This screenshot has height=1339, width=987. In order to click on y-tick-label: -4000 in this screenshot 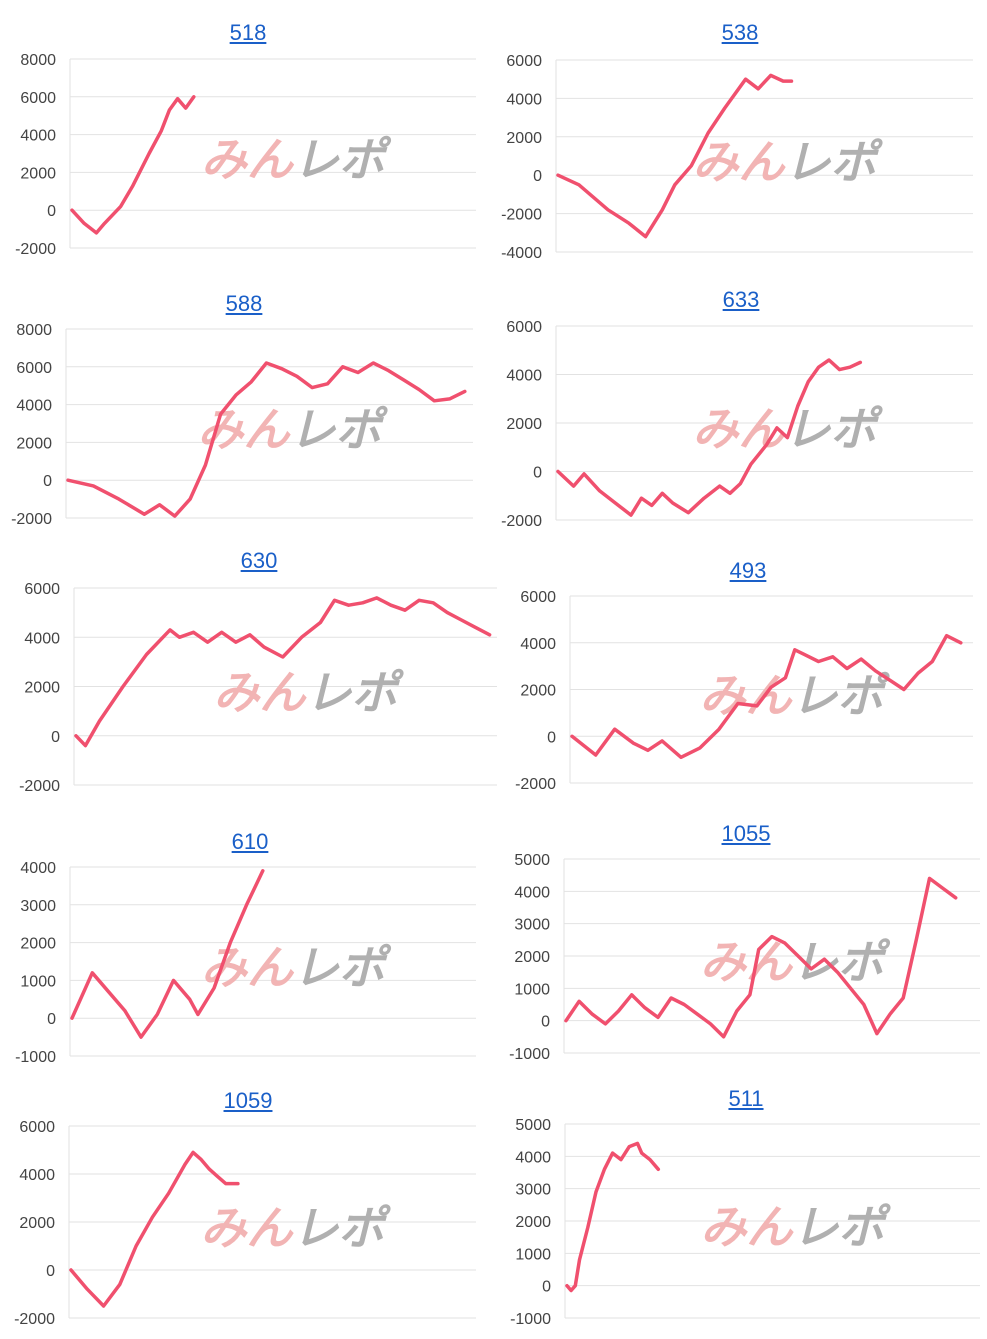, I will do `click(521, 253)`.